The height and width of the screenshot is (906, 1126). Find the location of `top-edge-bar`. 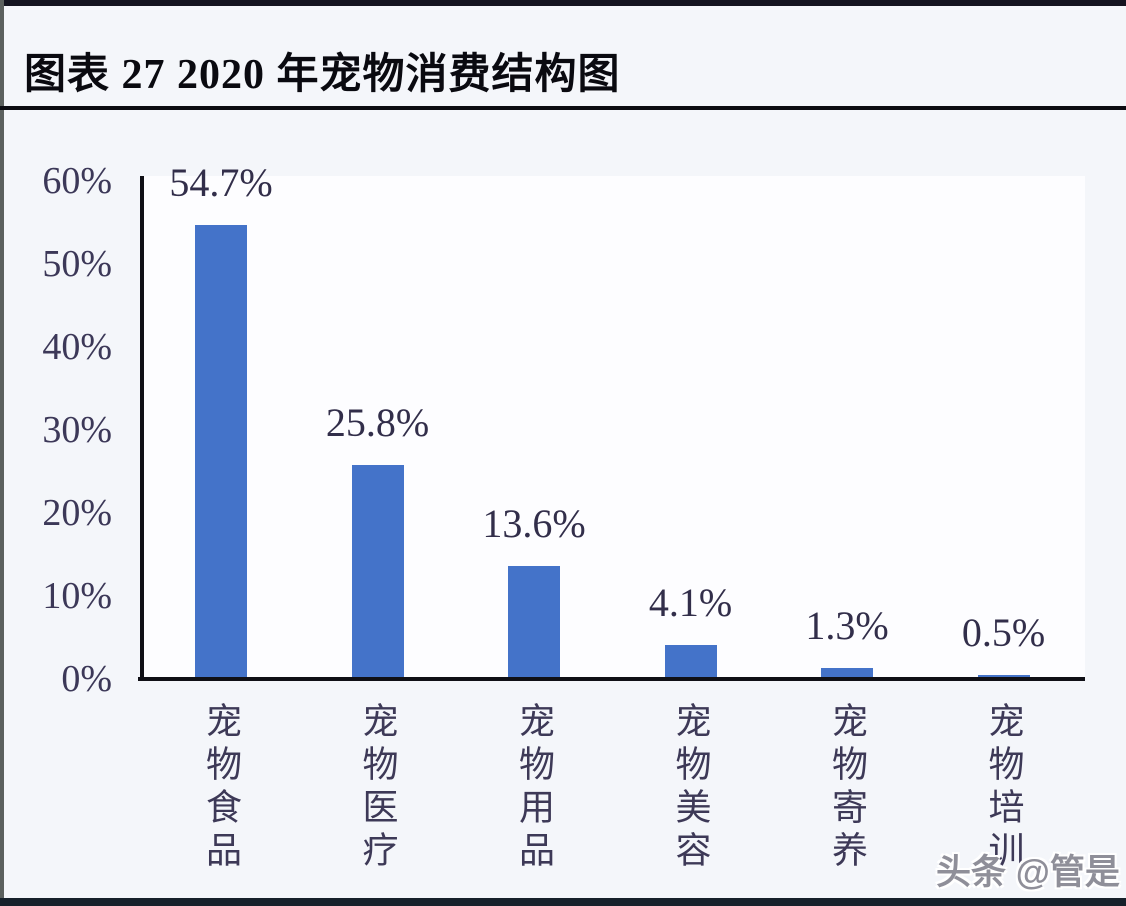

top-edge-bar is located at coordinates (563, 3).